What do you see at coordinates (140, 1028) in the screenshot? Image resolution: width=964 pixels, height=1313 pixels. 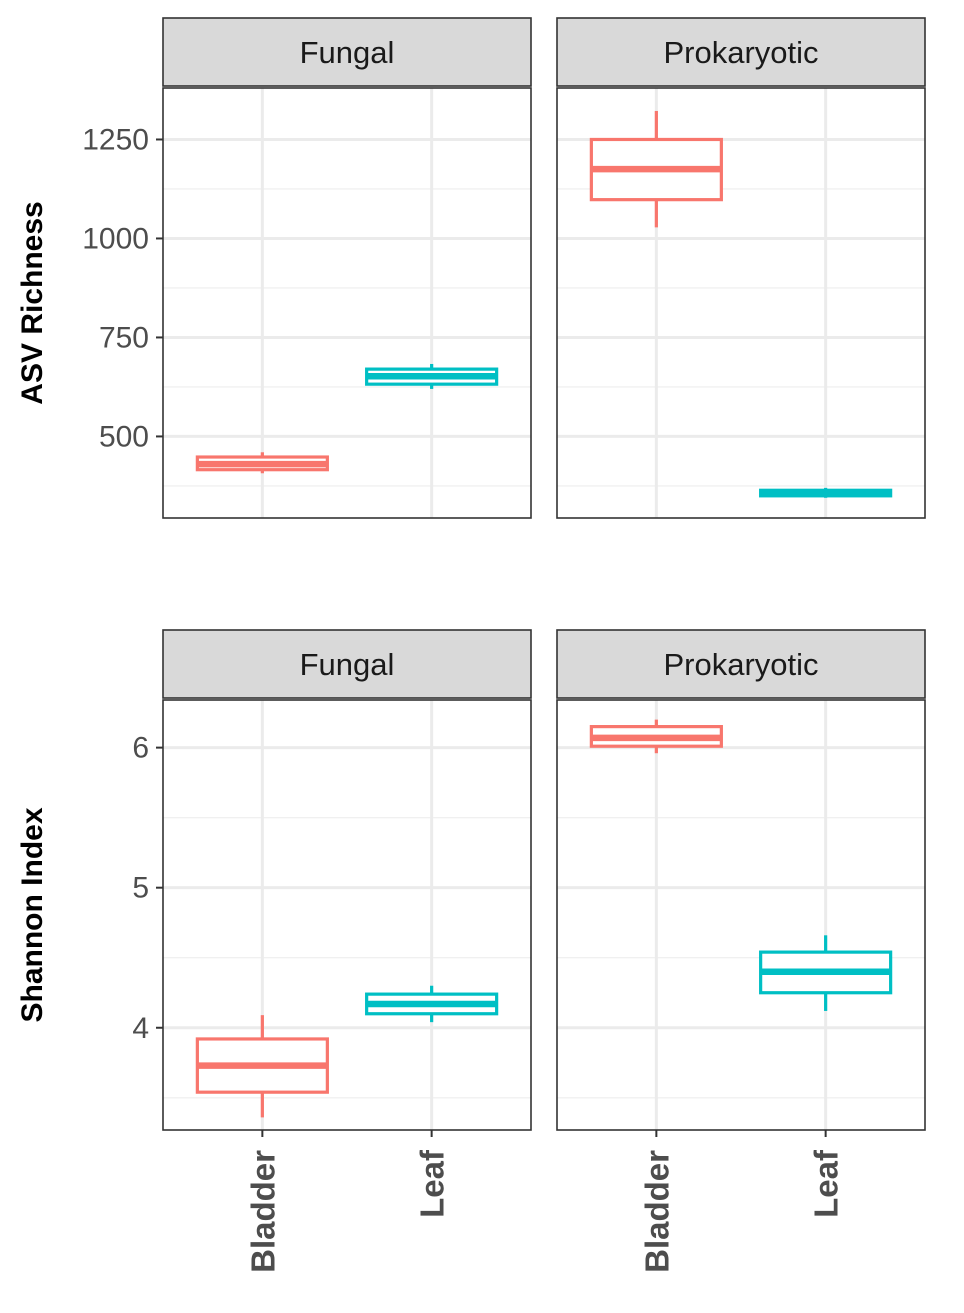 I see `shannon-y-tick-label: 4` at bounding box center [140, 1028].